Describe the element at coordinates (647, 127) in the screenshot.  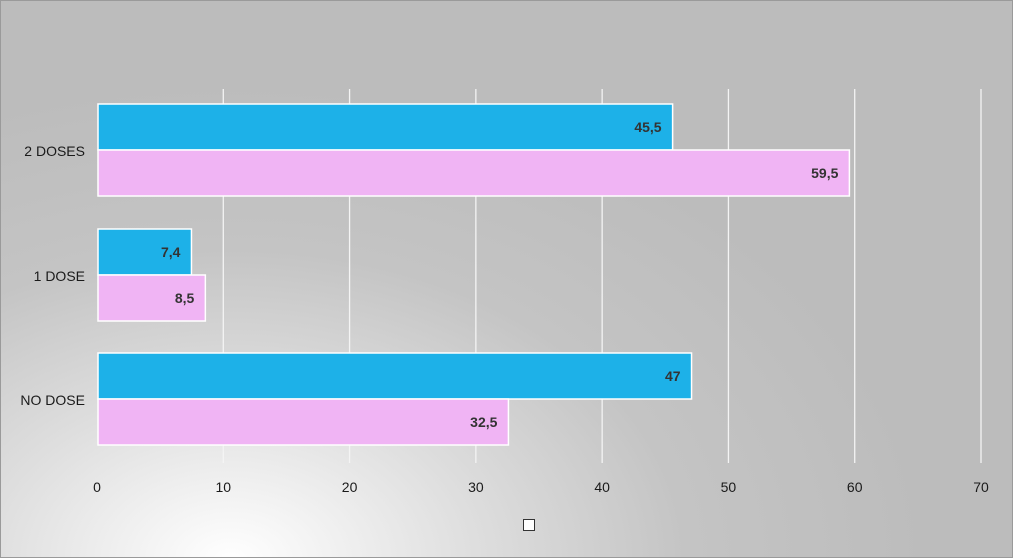
I see `data-label: 45,5` at that location.